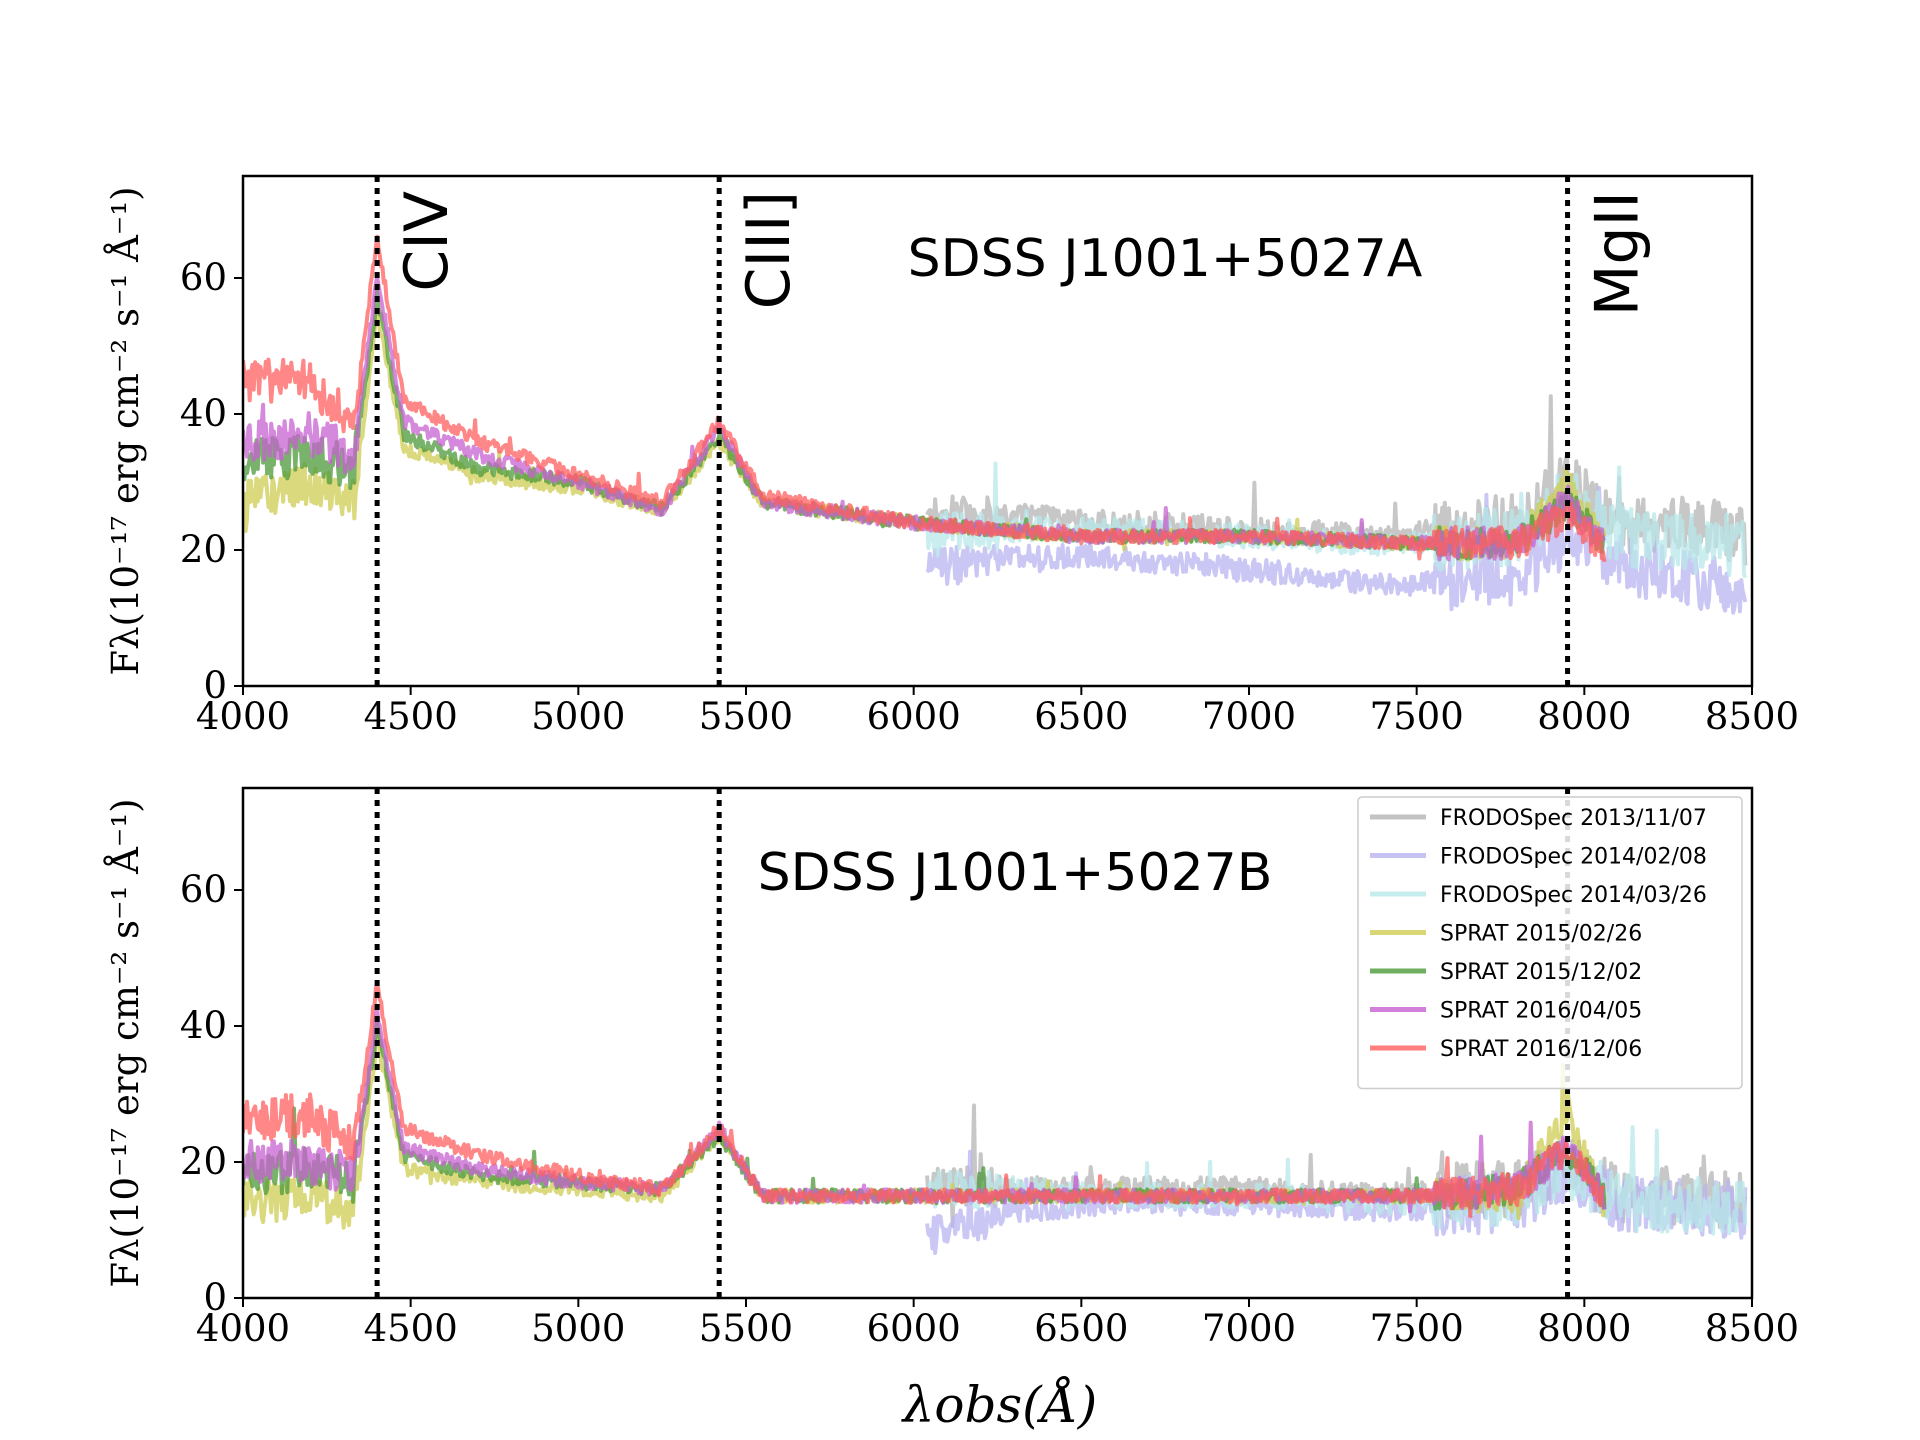  I want to click on legend-box, so click(1550, 943).